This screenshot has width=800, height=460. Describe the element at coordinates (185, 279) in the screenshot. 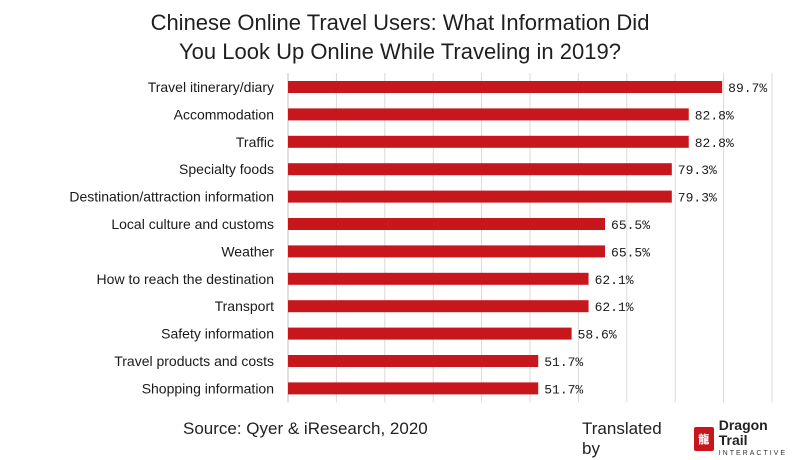

I see `category-label: How to reach the destination` at that location.